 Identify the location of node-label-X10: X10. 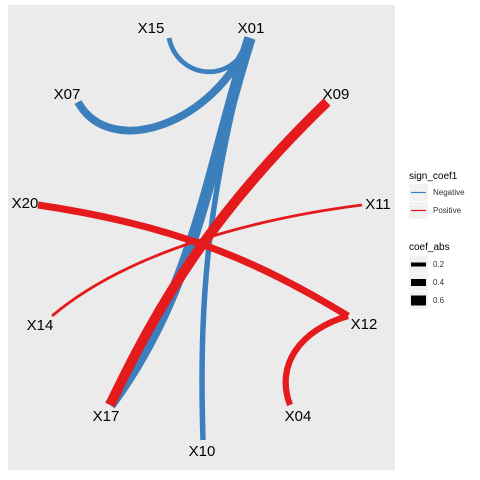
(202, 451).